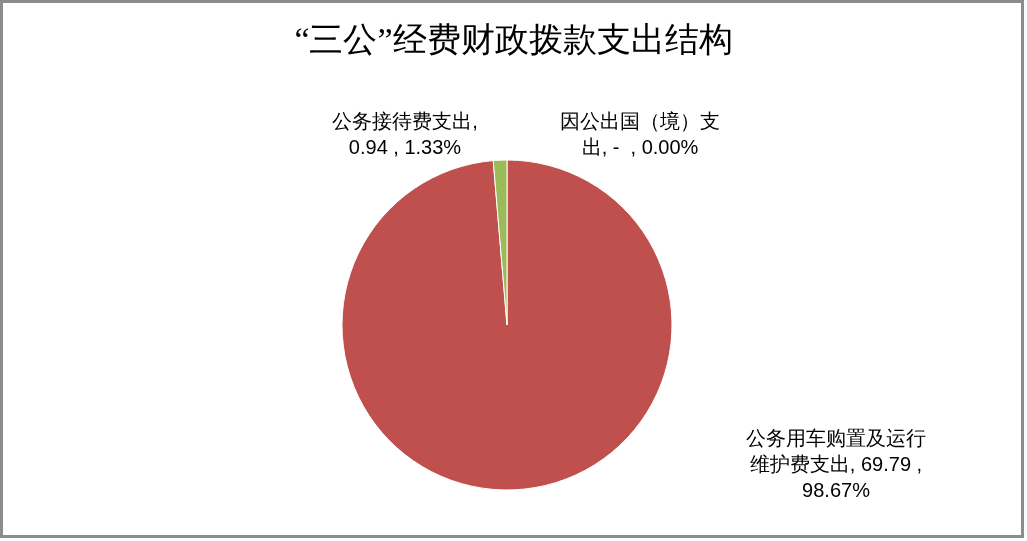 This screenshot has height=541, width=1027. What do you see at coordinates (640, 134) in the screenshot?
I see `category-label: 因公出国（境）支出, - , 0.00%` at bounding box center [640, 134].